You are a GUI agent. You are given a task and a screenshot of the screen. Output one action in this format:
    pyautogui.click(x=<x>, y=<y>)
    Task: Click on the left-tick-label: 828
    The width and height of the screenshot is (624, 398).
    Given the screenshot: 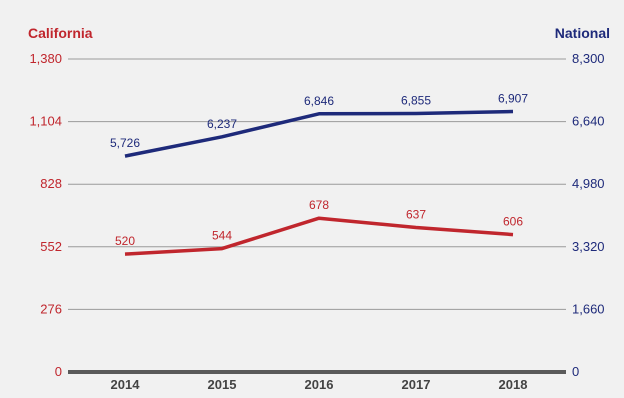 What is the action you would take?
    pyautogui.click(x=51, y=183)
    